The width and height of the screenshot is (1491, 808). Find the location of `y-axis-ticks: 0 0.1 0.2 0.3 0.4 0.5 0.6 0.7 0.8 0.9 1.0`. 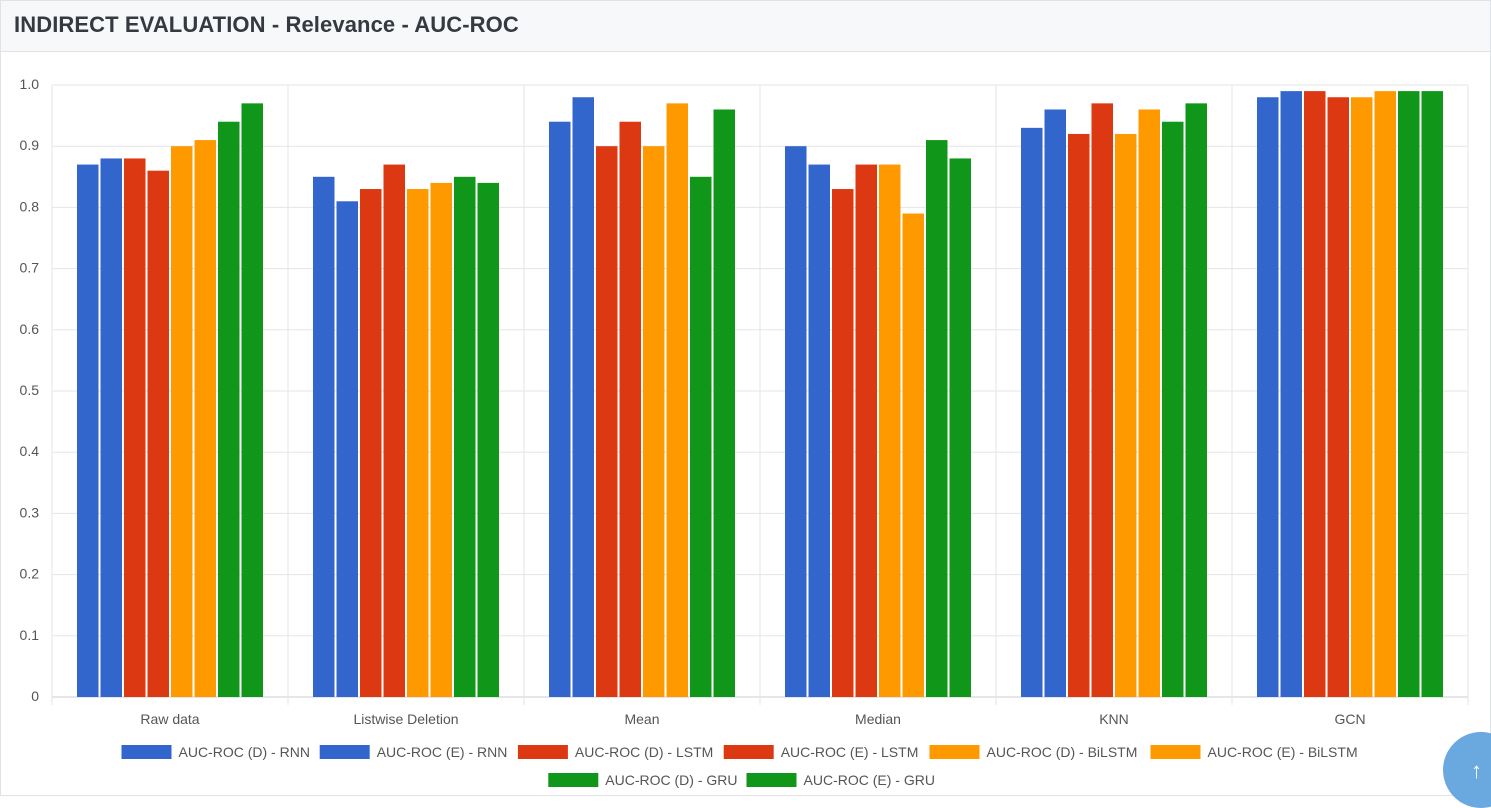

y-axis-ticks: 0 0.1 0.2 0.3 0.4 0.5 0.6 0.7 0.8 0.9 1.0 is located at coordinates (30, 390).